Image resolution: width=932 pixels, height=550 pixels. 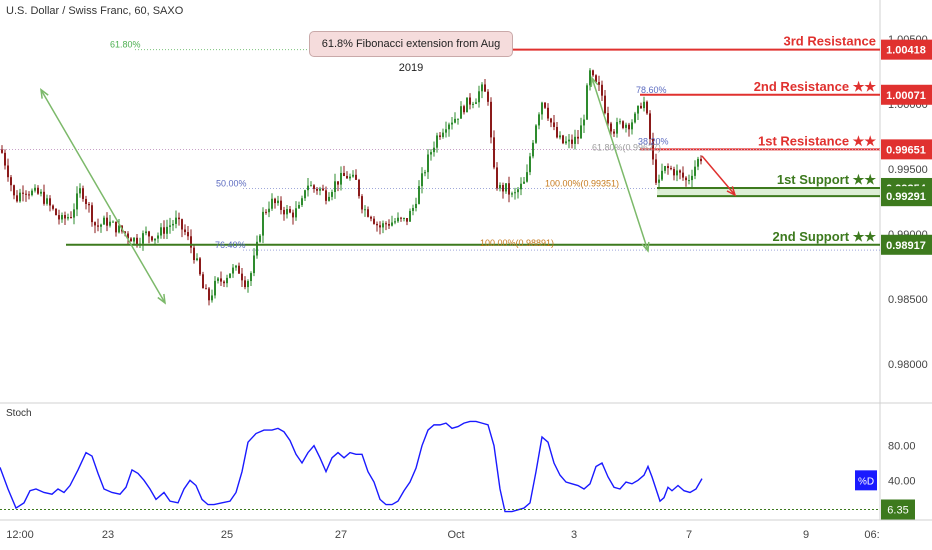 I want to click on level-name-label: 3rd Resistance, so click(x=830, y=41).